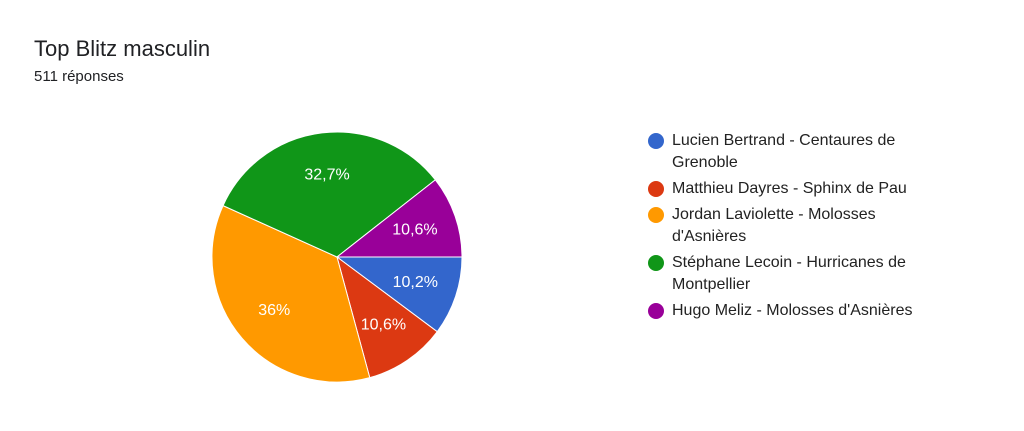 The height and width of the screenshot is (431, 1024). Describe the element at coordinates (774, 225) in the screenshot. I see `legend-label: Jordan Laviolette - Molosses d'Asnières` at that location.